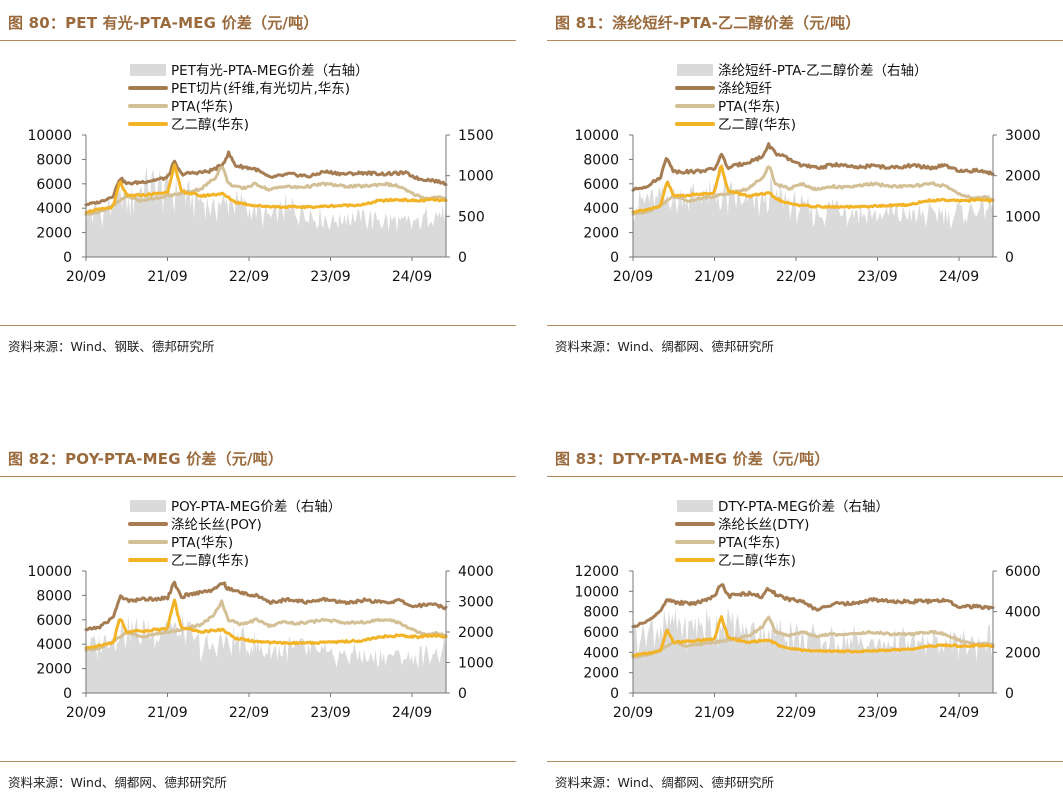 Image resolution: width=1063 pixels, height=802 pixels. What do you see at coordinates (664, 782) in the screenshot?
I see `chart-source: 资料来源：Wind、绸都网、德邦研究所` at bounding box center [664, 782].